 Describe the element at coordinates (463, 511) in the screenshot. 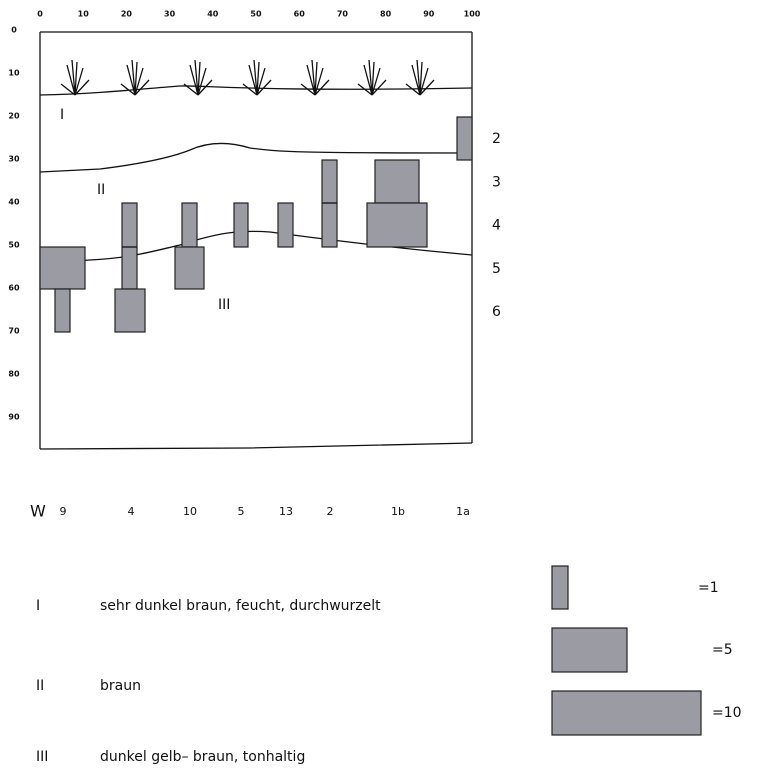

I see `sample-label: 1a` at that location.